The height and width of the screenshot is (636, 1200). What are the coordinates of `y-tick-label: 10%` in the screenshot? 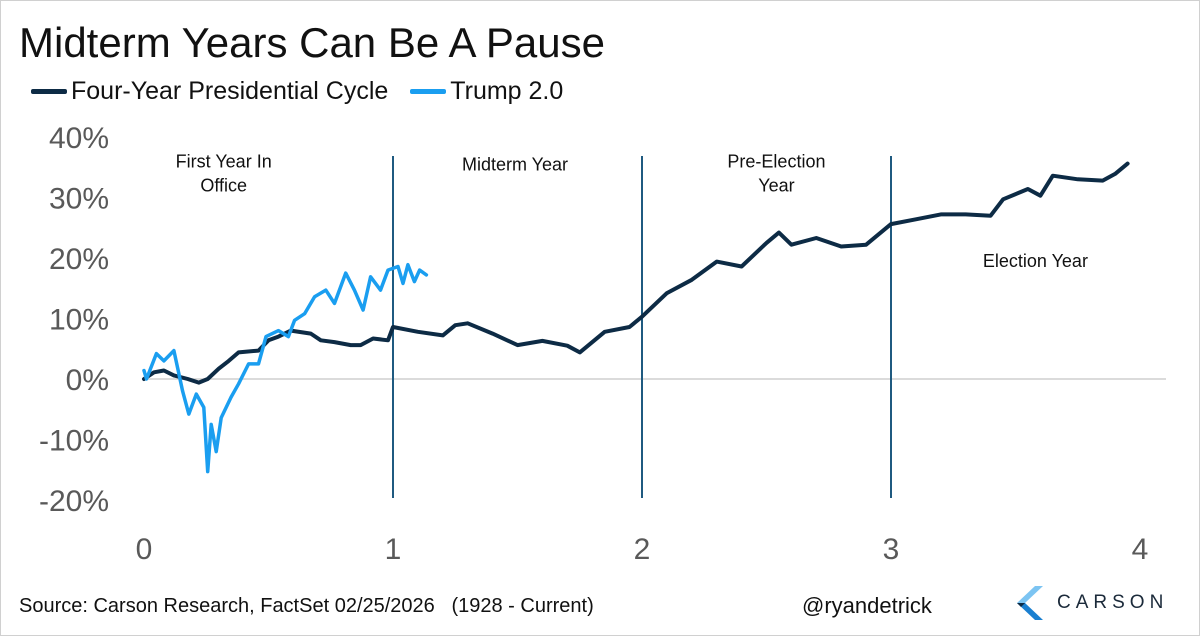 It's located at (79, 320).